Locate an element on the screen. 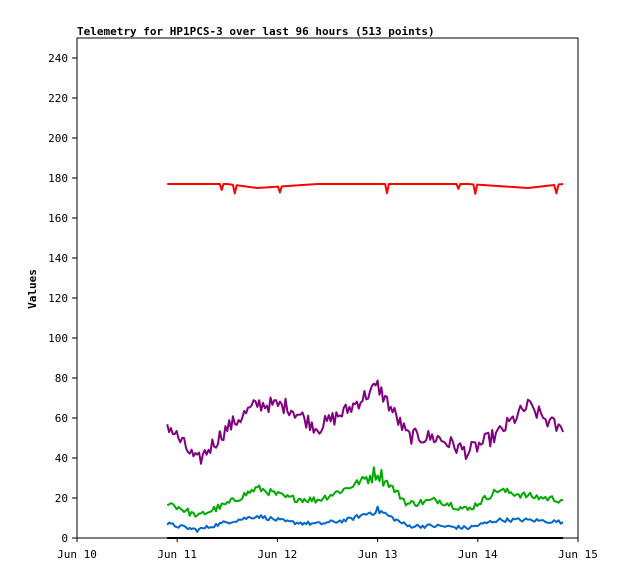 Image resolution: width=618 pixels, height=583 pixels. y-axis: 0 20 40 60 80 100 120 140 160 180 200 220 240 is located at coordinates (62, 298).